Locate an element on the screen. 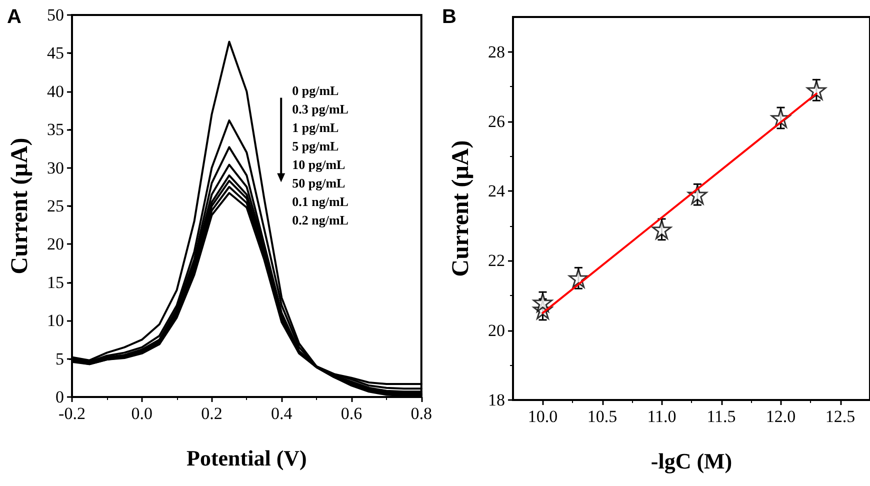 Image resolution: width=870 pixels, height=486 pixels. y-tick-label: 18 is located at coordinates (496, 400).